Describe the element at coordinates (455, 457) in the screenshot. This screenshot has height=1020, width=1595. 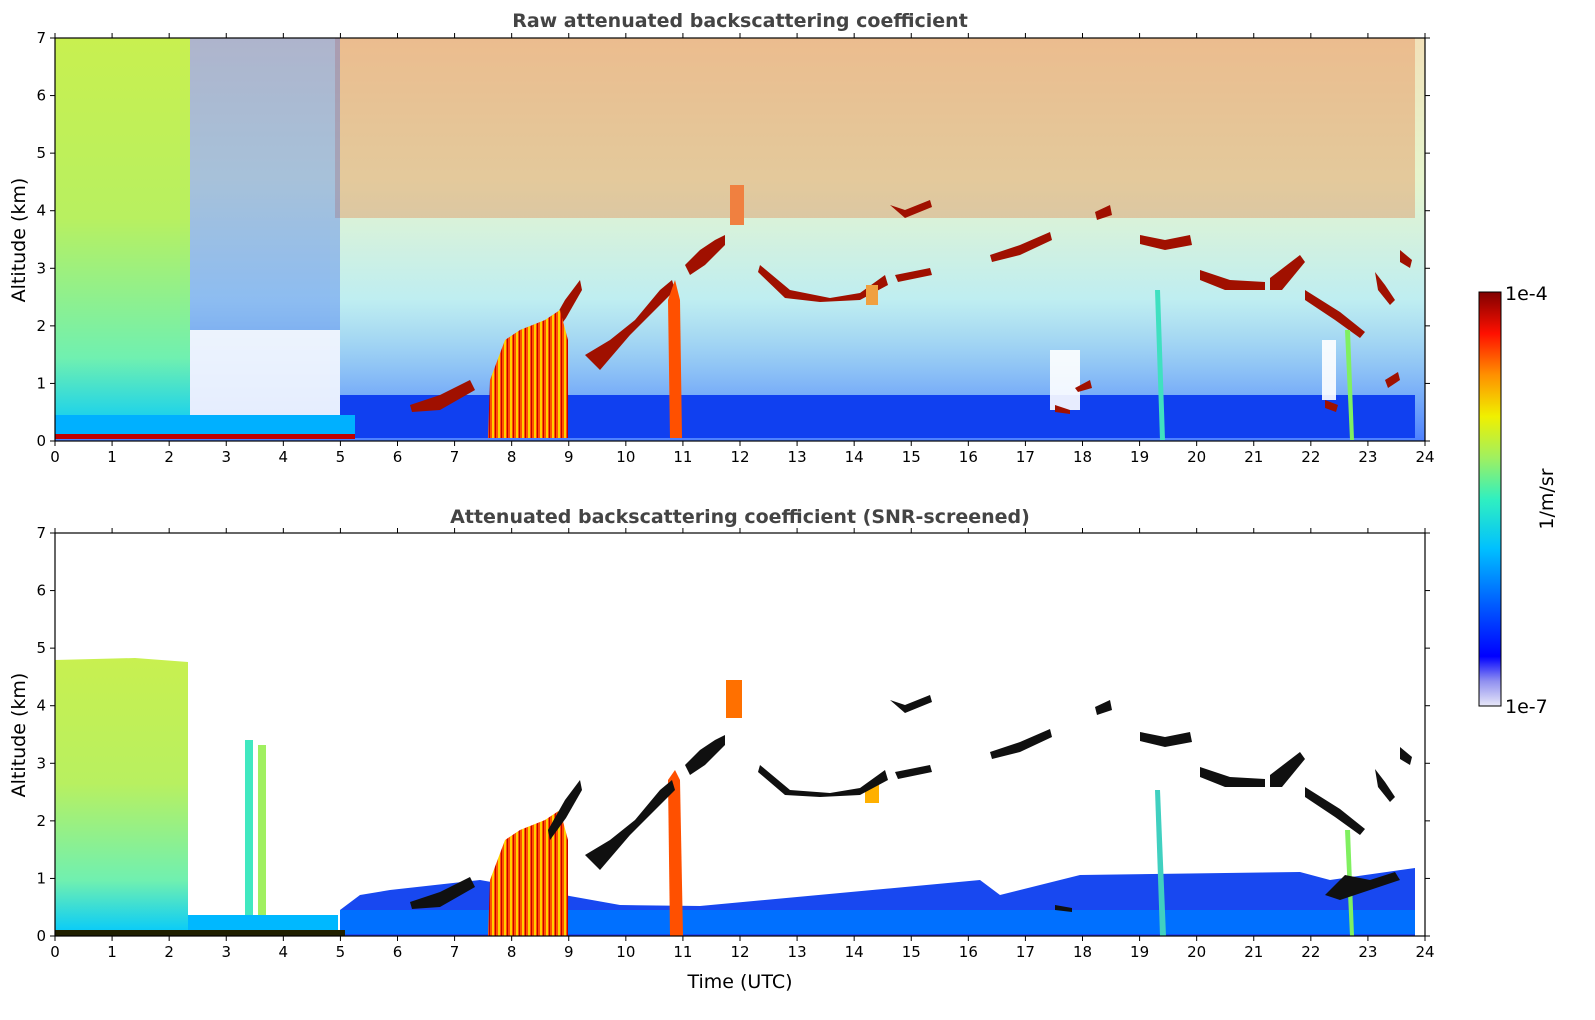
I see `top-x-tick-label: 7` at that location.